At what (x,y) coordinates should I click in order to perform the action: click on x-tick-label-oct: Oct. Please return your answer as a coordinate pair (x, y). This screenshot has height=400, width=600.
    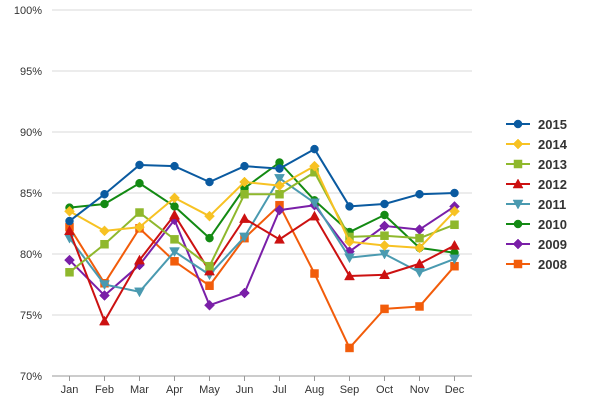
    Looking at the image, I should click on (384, 390).